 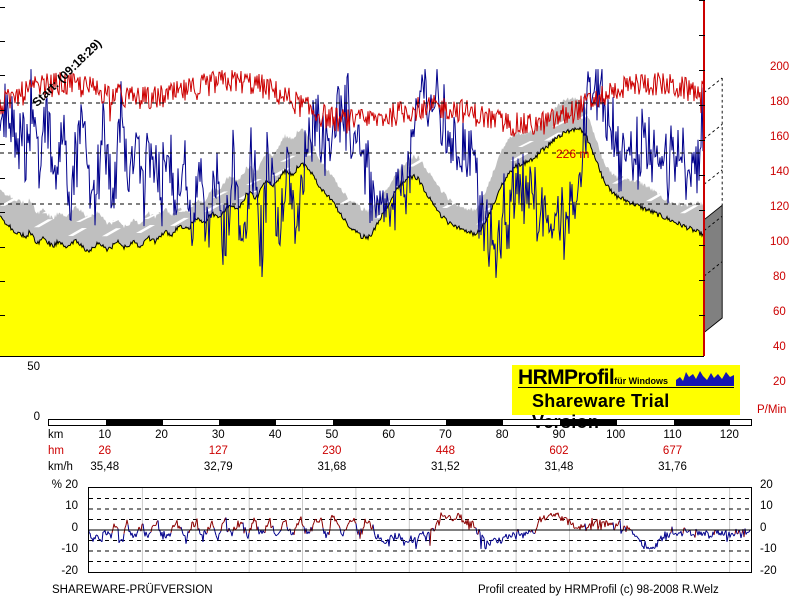 I want to click on axis-unit-pulse: P/Min, so click(x=772, y=410).